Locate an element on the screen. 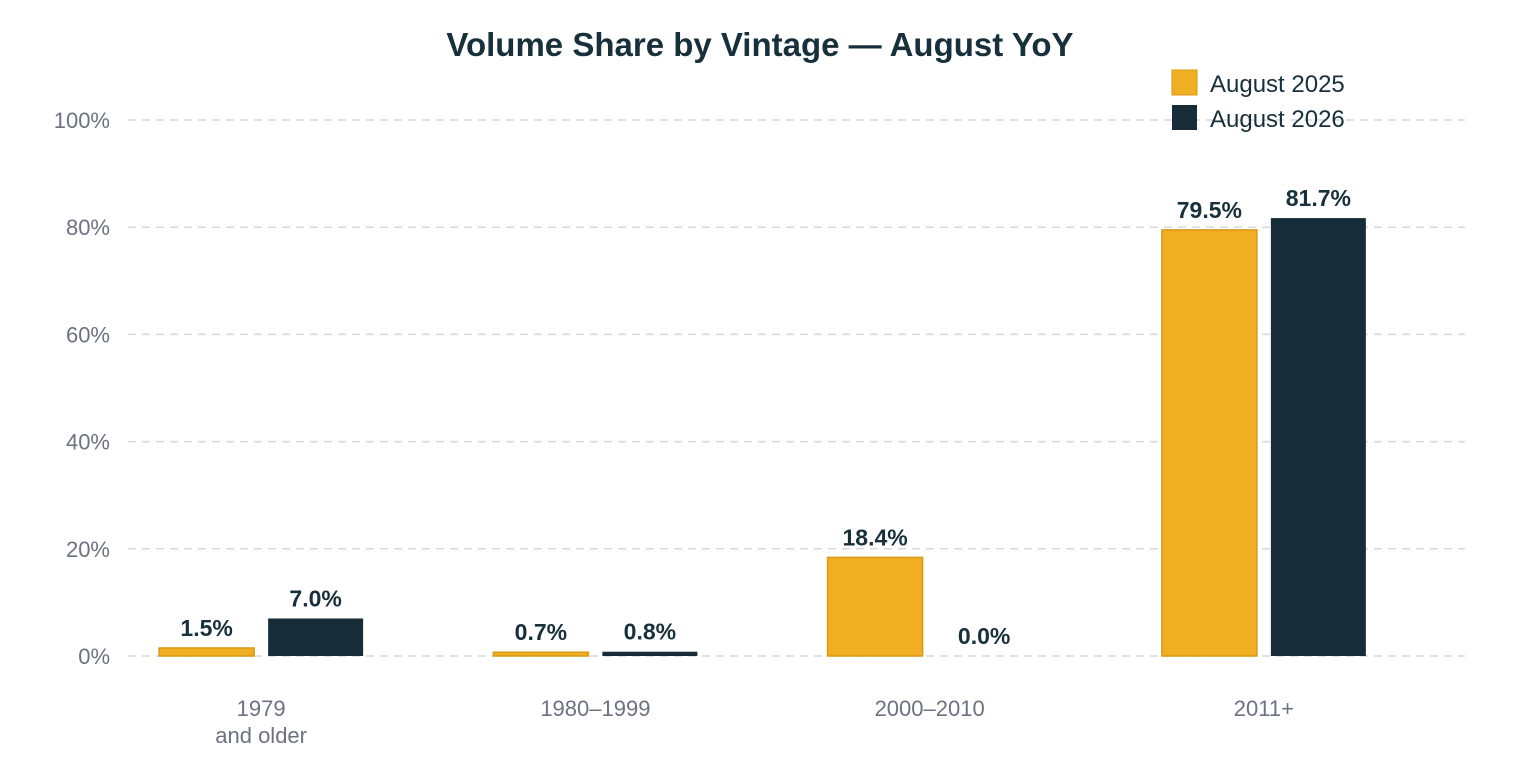  legend-label-august-2025: August 2025 is located at coordinates (1277, 84).